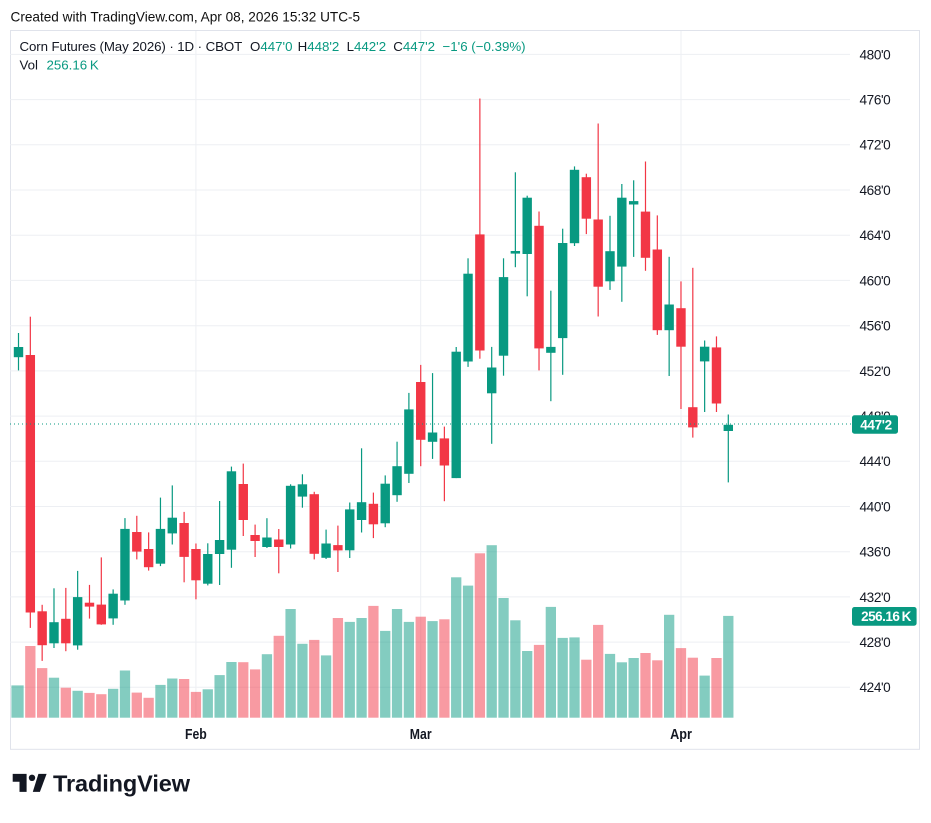  I want to click on svg-text: 256.16 K, so click(886, 616).